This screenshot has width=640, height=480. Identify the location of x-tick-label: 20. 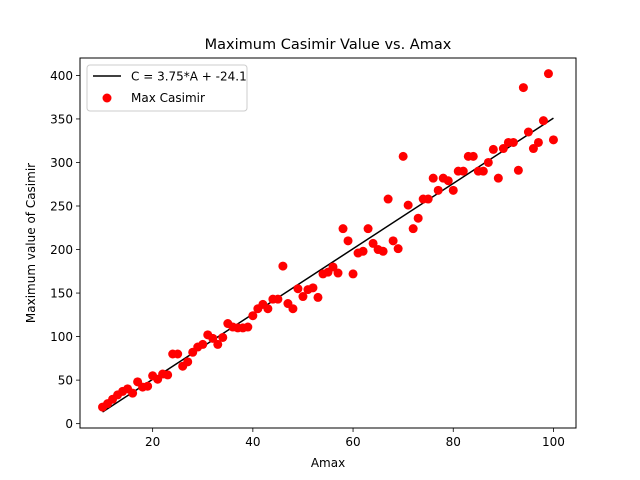
(152, 442).